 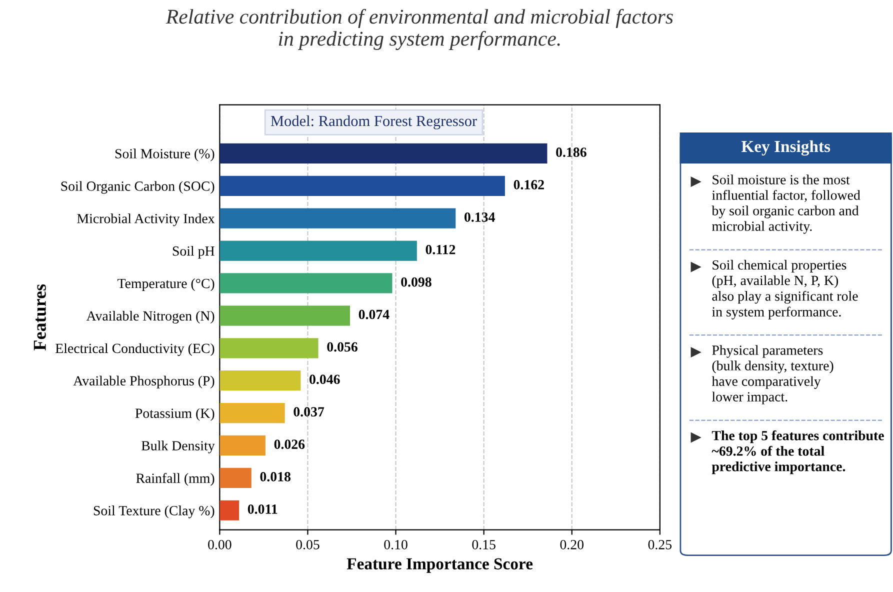 What do you see at coordinates (40, 317) in the screenshot?
I see `y-axis-title: Features` at bounding box center [40, 317].